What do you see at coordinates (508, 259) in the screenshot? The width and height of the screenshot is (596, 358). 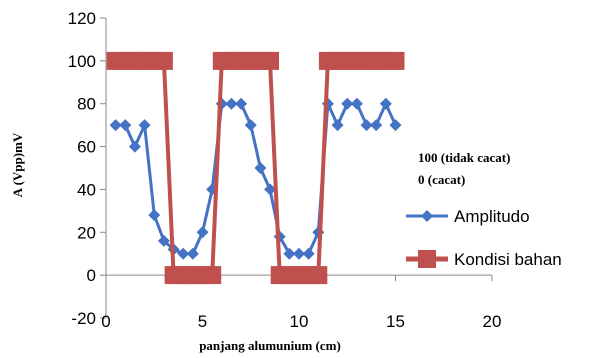 I see `legend-label-kondisi-bahan: Kondisi bahan` at bounding box center [508, 259].